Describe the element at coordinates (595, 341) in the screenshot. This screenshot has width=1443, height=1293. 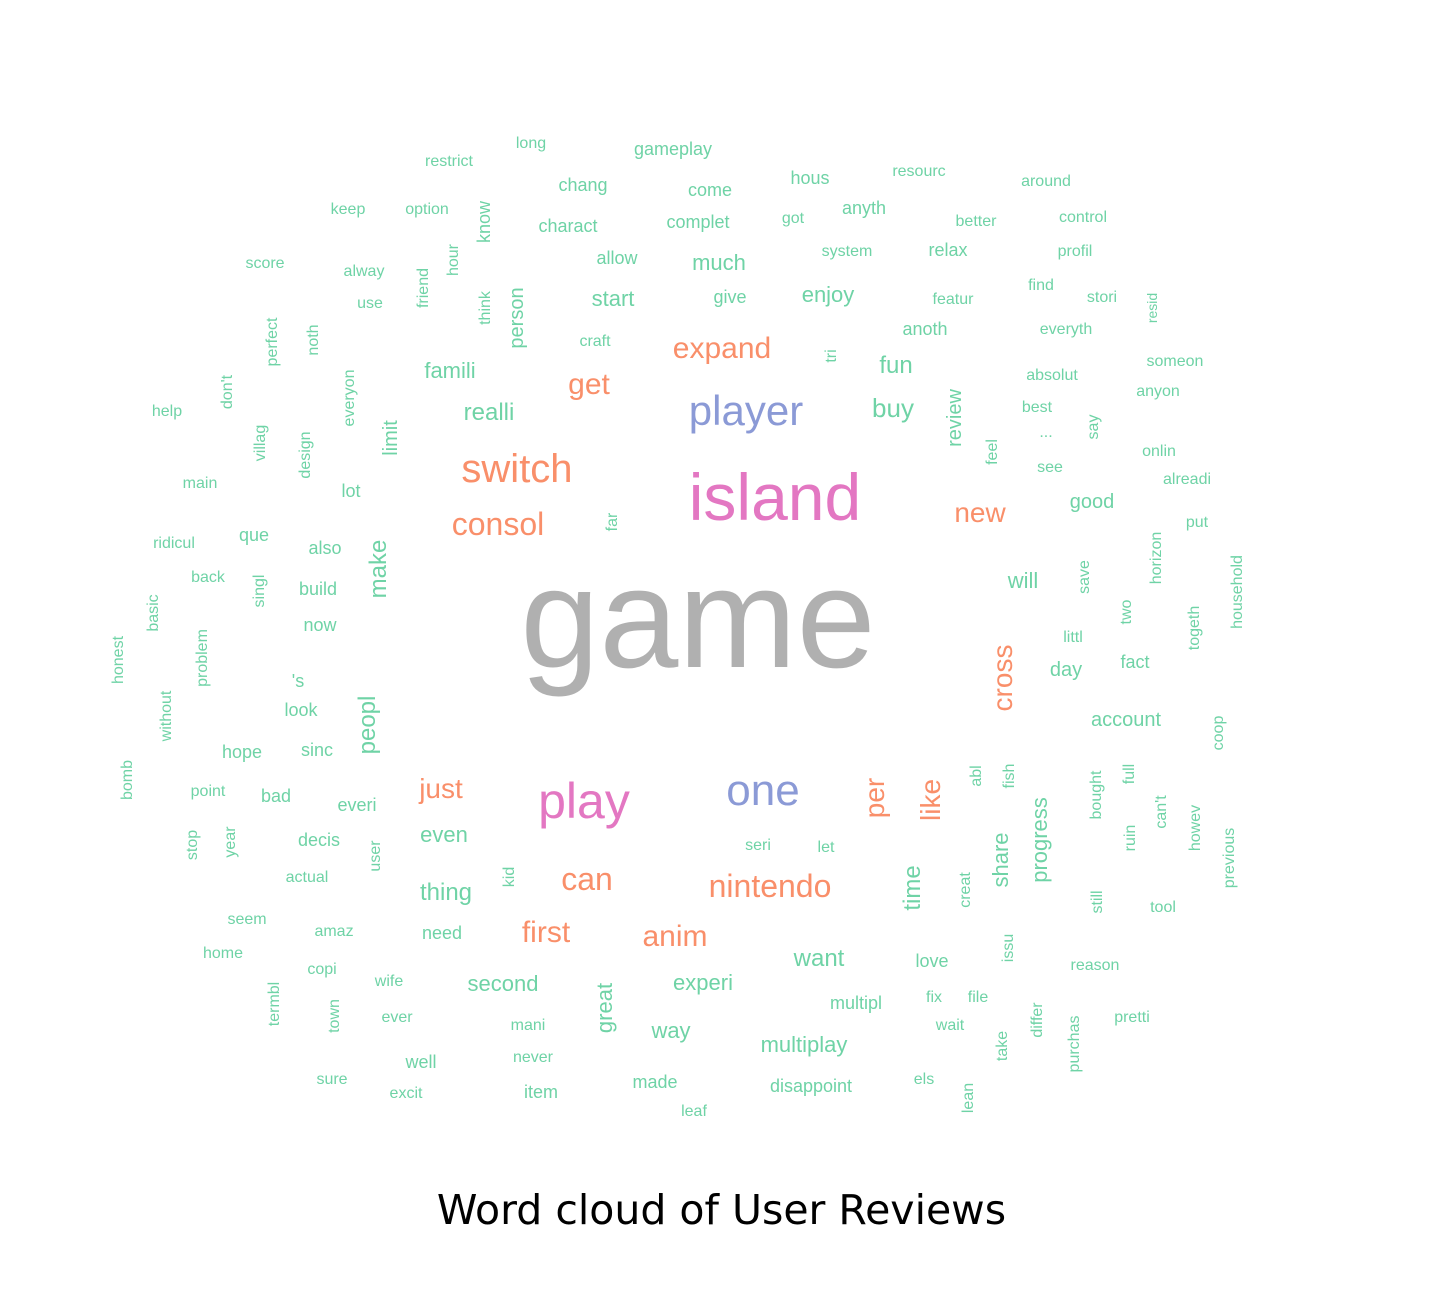
I see `word-craft: craft` at that location.